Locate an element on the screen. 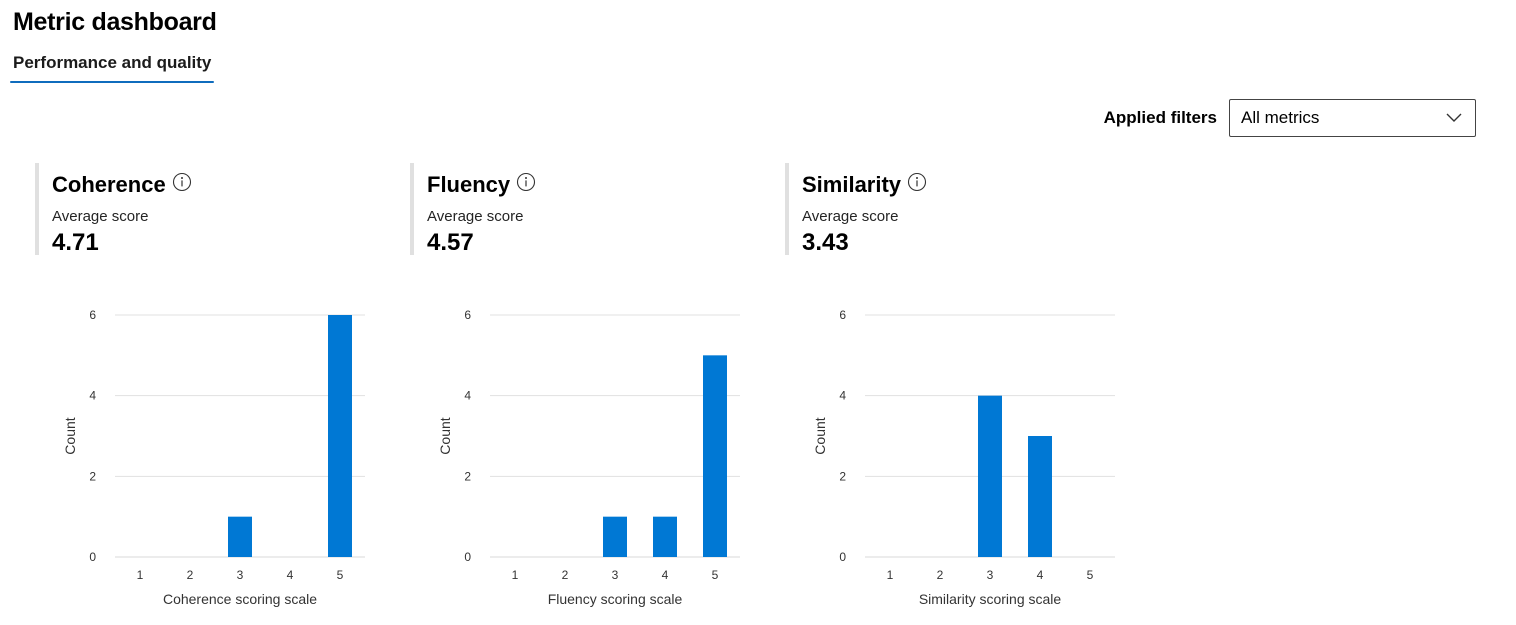 The height and width of the screenshot is (625, 1516). metric-name: Fluency is located at coordinates (469, 184).